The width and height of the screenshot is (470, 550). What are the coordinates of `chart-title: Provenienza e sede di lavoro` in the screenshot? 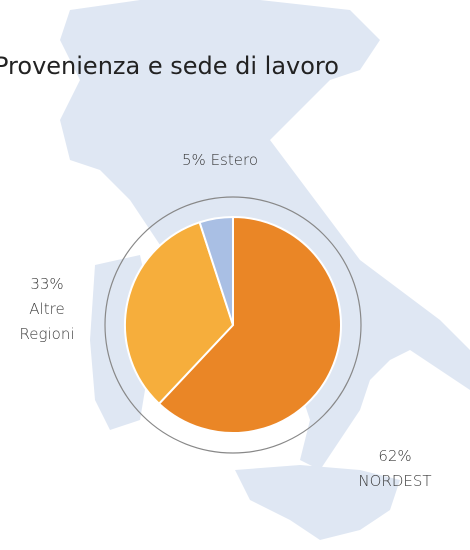 It's located at (169, 66).